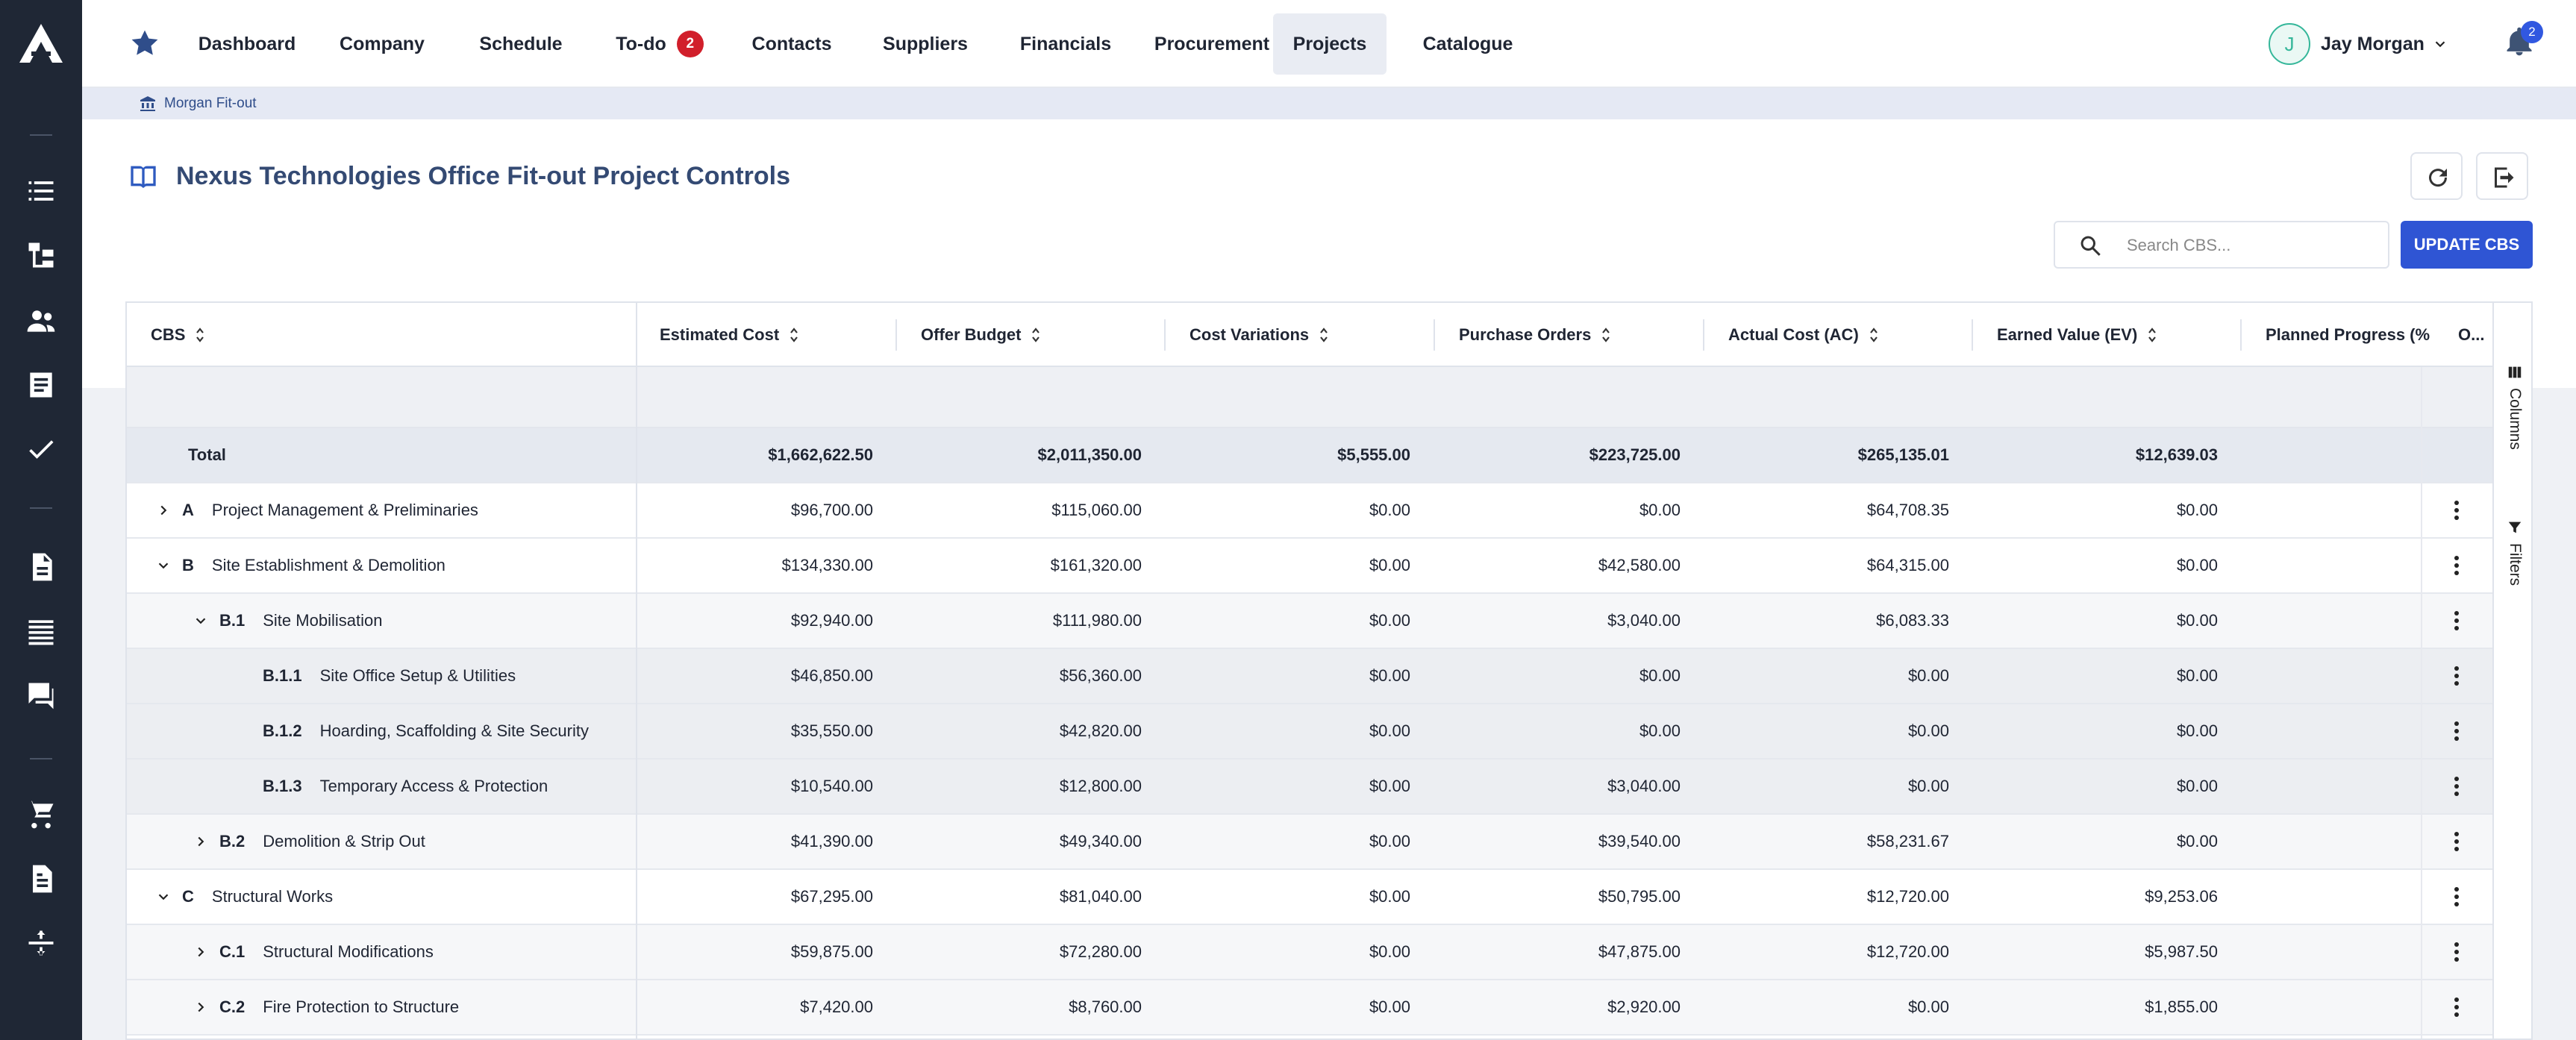  I want to click on columns-panel-toggle: Columns, so click(2515, 407).